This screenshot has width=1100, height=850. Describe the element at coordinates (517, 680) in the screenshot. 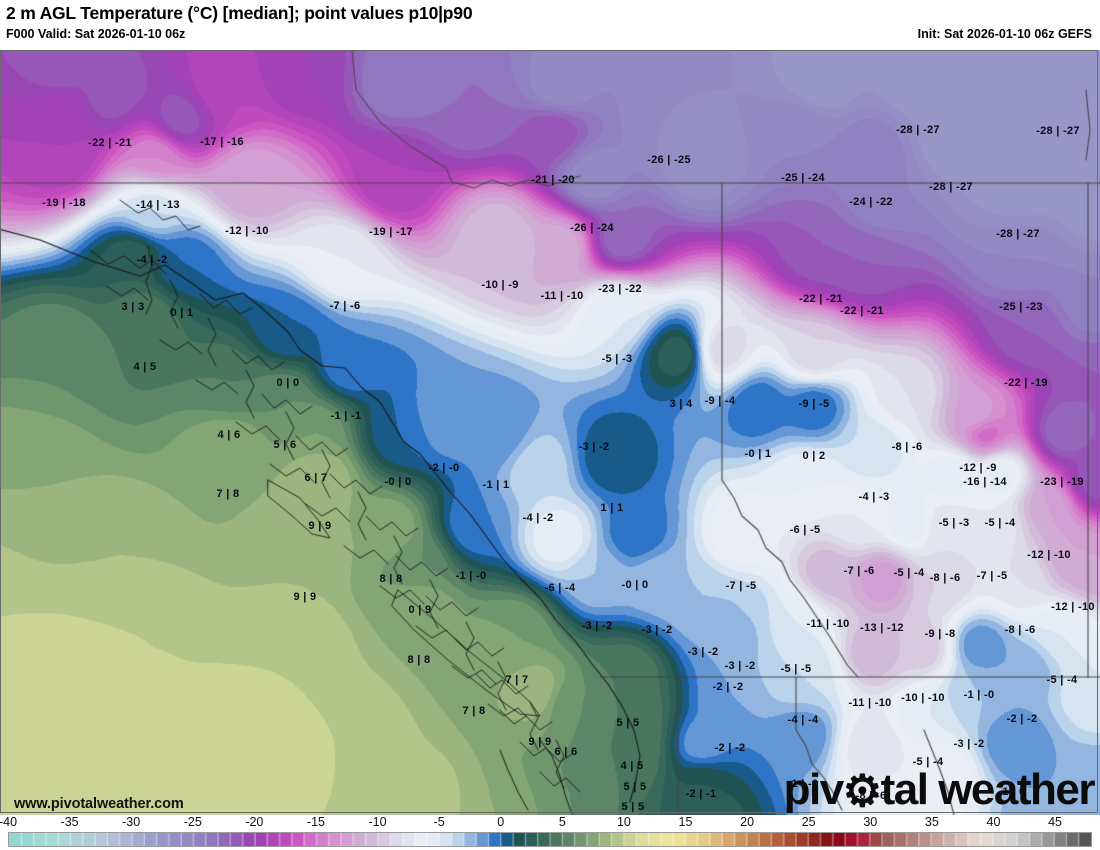

I see `point-value-label: 7 | 7` at that location.